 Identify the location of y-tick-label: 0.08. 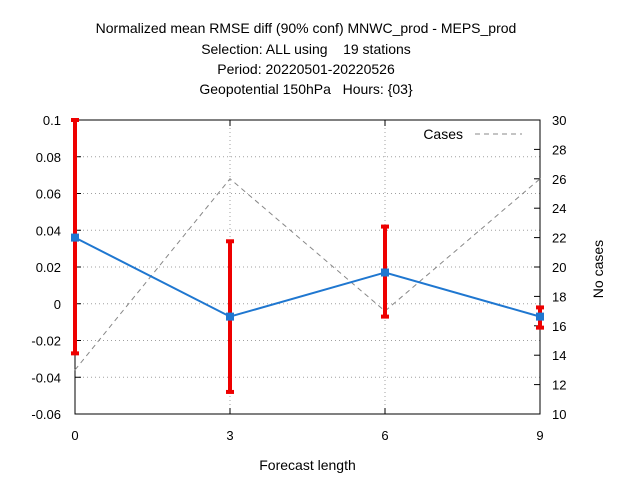
(48, 157).